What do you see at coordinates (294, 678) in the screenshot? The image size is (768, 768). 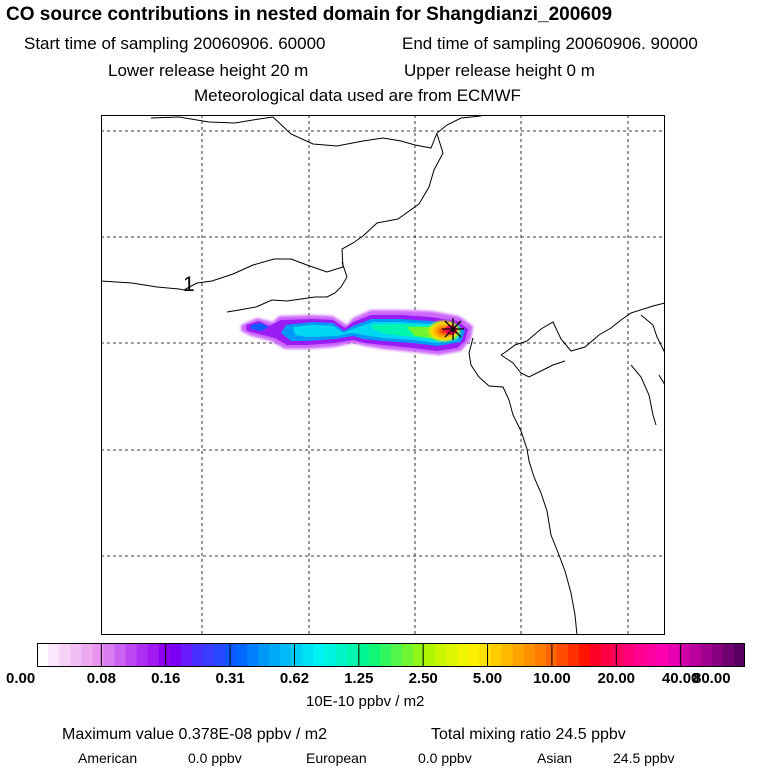 I see `colorbar-tick-label: 0.62` at bounding box center [294, 678].